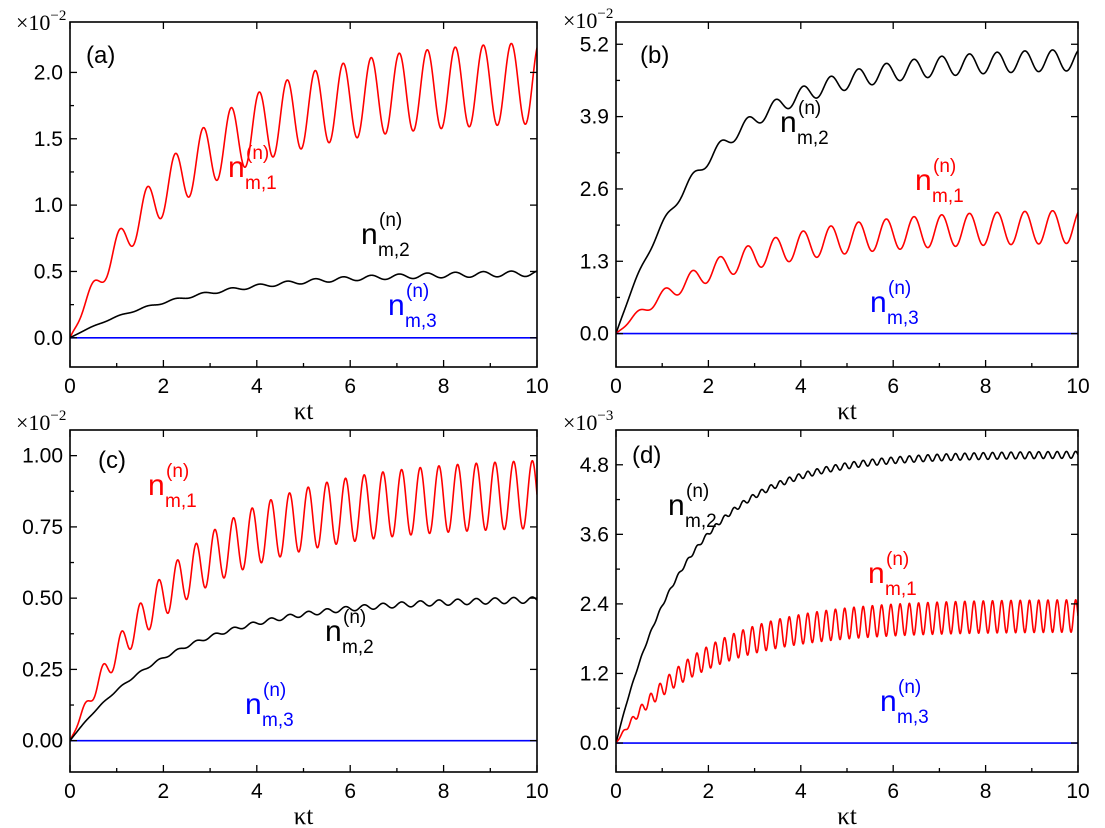  I want to click on y-tick-label: 0.00, so click(42, 741).